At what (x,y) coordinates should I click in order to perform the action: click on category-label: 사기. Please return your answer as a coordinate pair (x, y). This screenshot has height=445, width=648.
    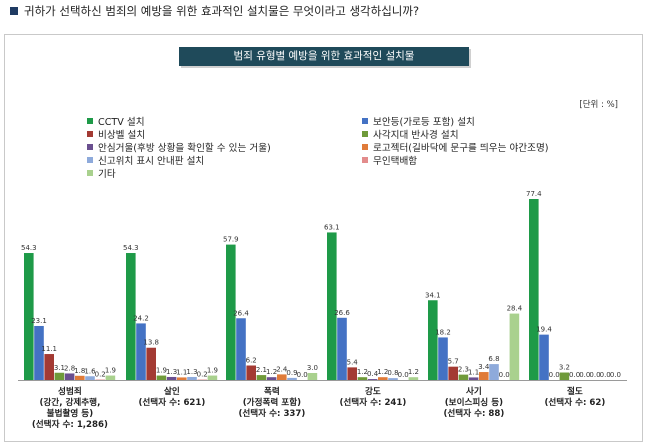
    Looking at the image, I should click on (474, 391).